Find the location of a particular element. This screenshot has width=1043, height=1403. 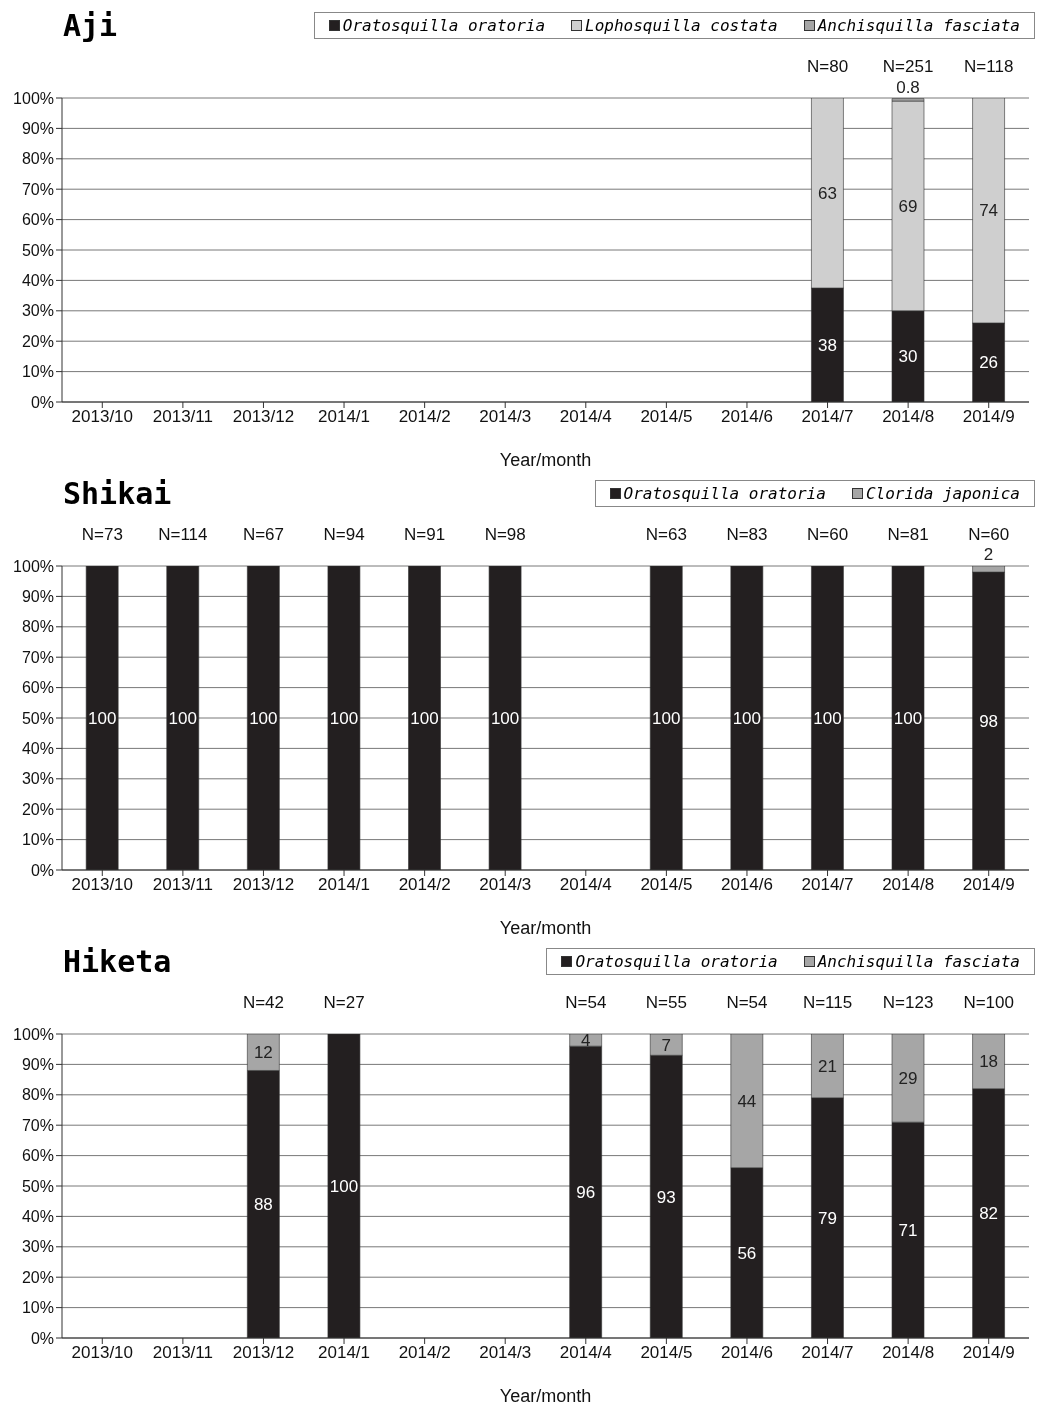

data-label: 38 is located at coordinates (827, 345).